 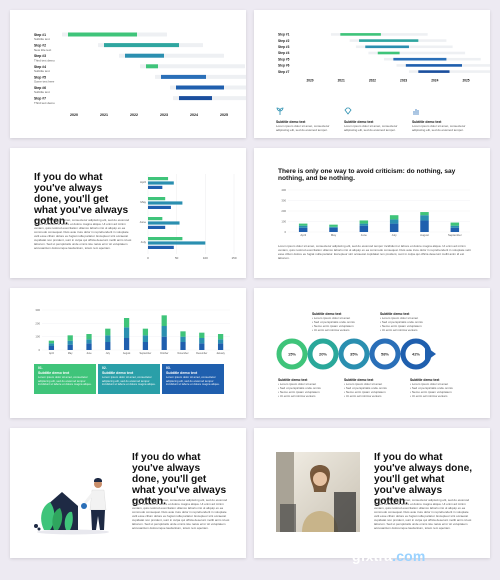 I want to click on feature-title: Subtitle demo text, so click(x=427, y=122).